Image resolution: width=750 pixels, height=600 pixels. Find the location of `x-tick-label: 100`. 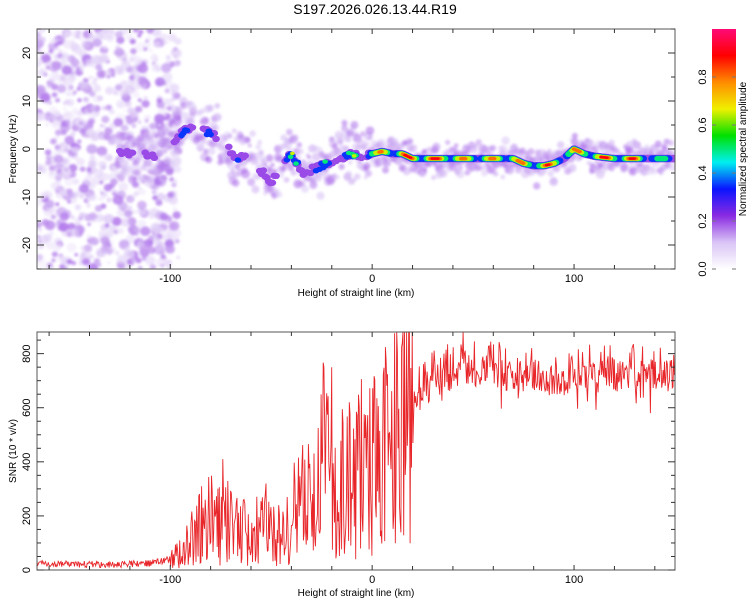

x-tick-label: 100 is located at coordinates (574, 580).